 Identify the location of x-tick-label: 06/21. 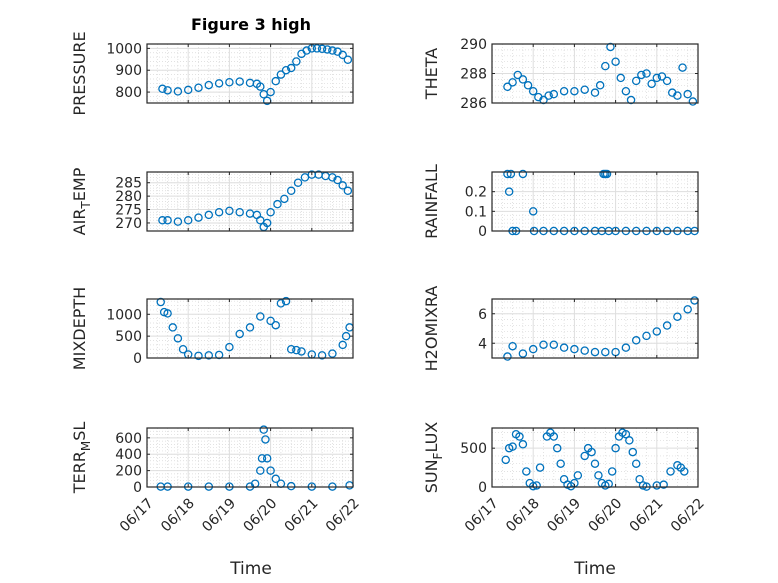
(647, 515).